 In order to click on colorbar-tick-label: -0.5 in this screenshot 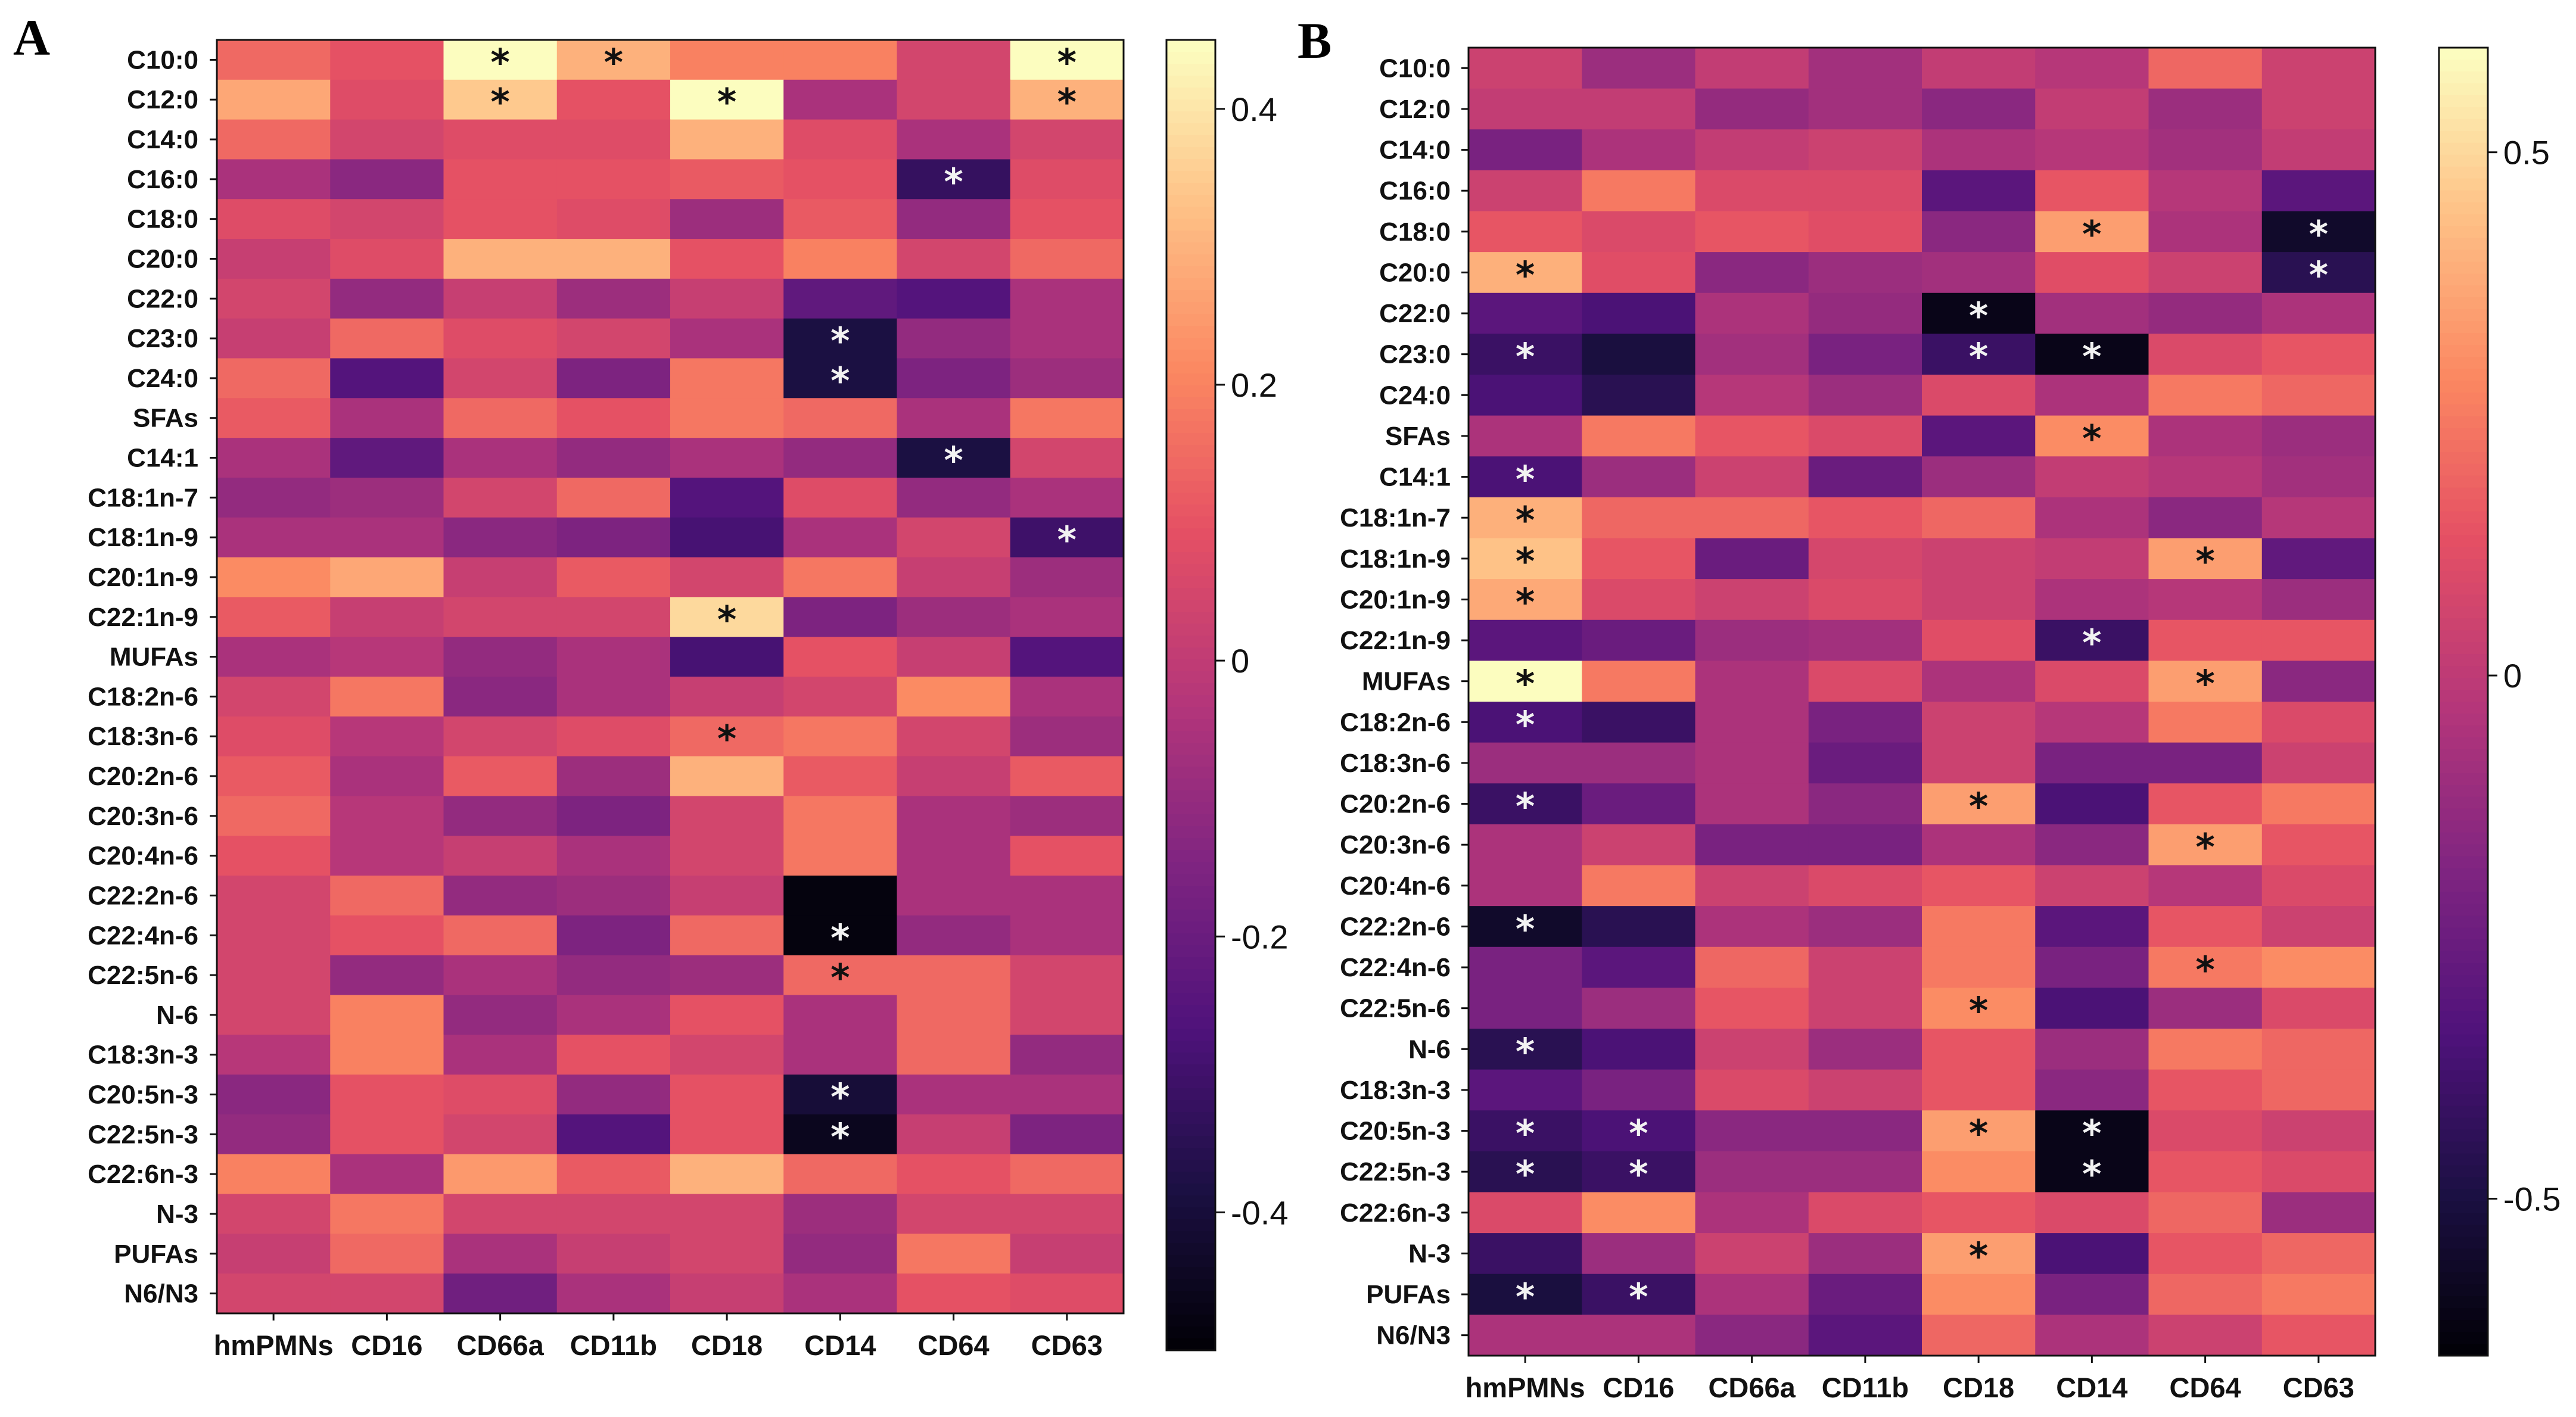, I will do `click(2532, 1198)`.